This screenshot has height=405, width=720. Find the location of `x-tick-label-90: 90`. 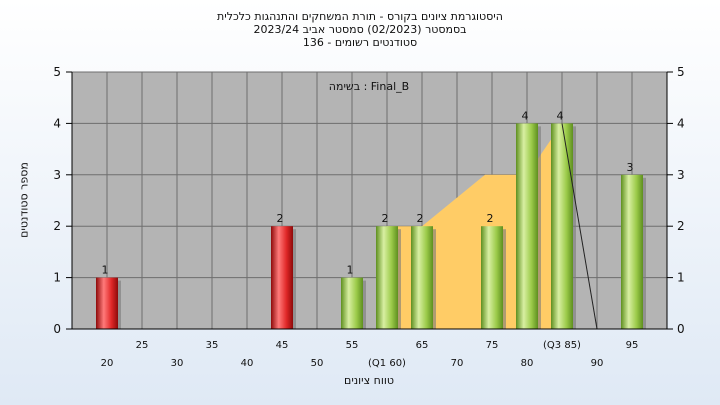

x-tick-label-90: 90 is located at coordinates (597, 363).